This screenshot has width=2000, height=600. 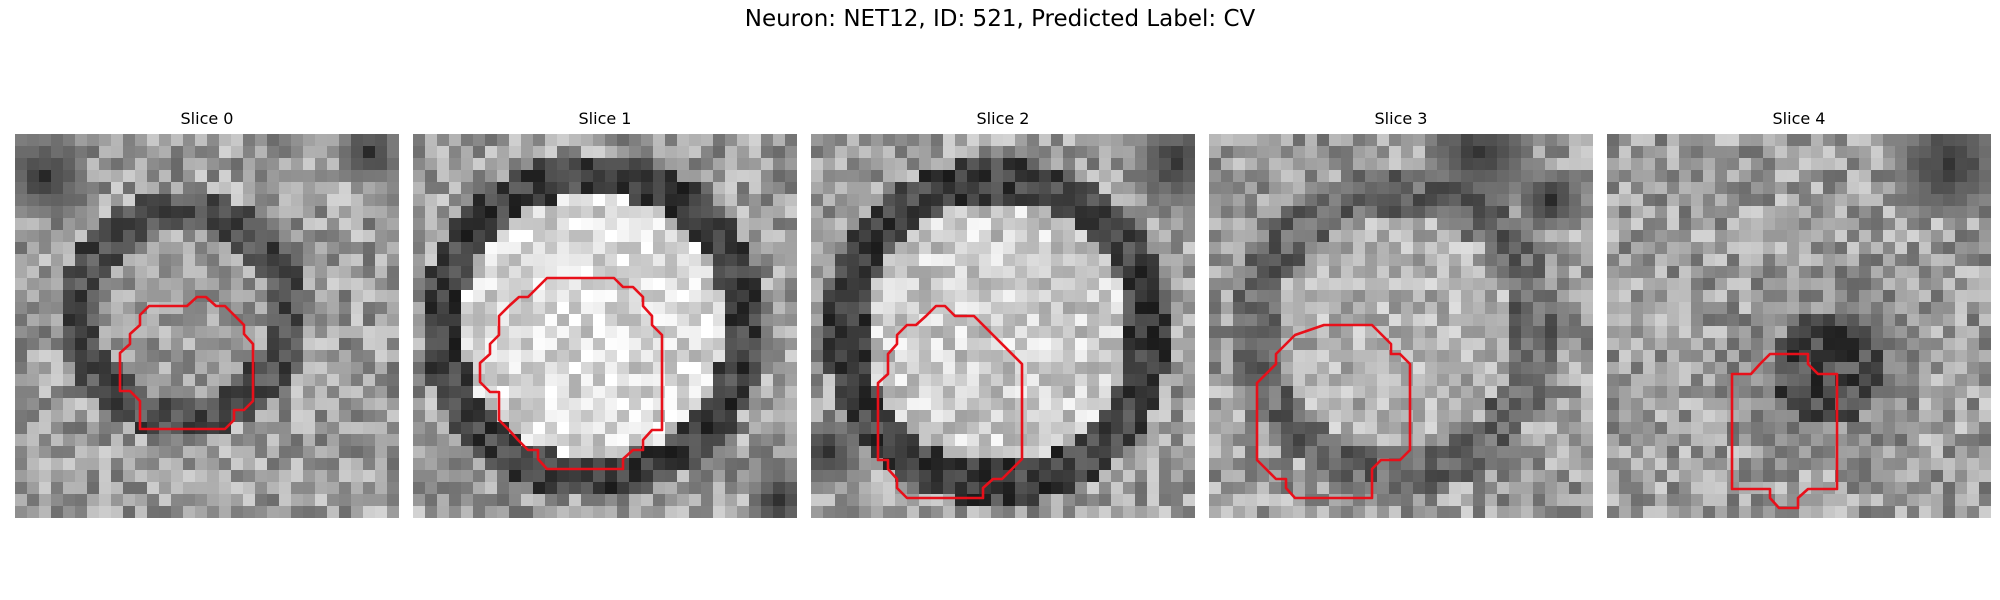 I want to click on slice-panel-4: Slice 4, so click(x=1799, y=312).